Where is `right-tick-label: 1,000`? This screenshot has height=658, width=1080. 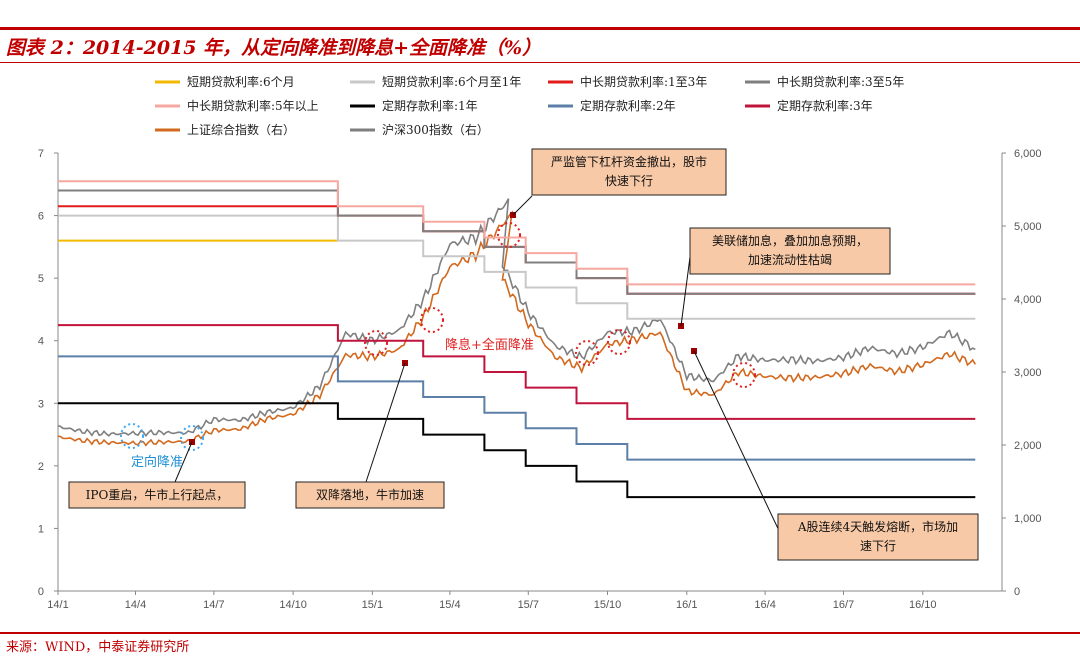 right-tick-label: 1,000 is located at coordinates (1028, 519).